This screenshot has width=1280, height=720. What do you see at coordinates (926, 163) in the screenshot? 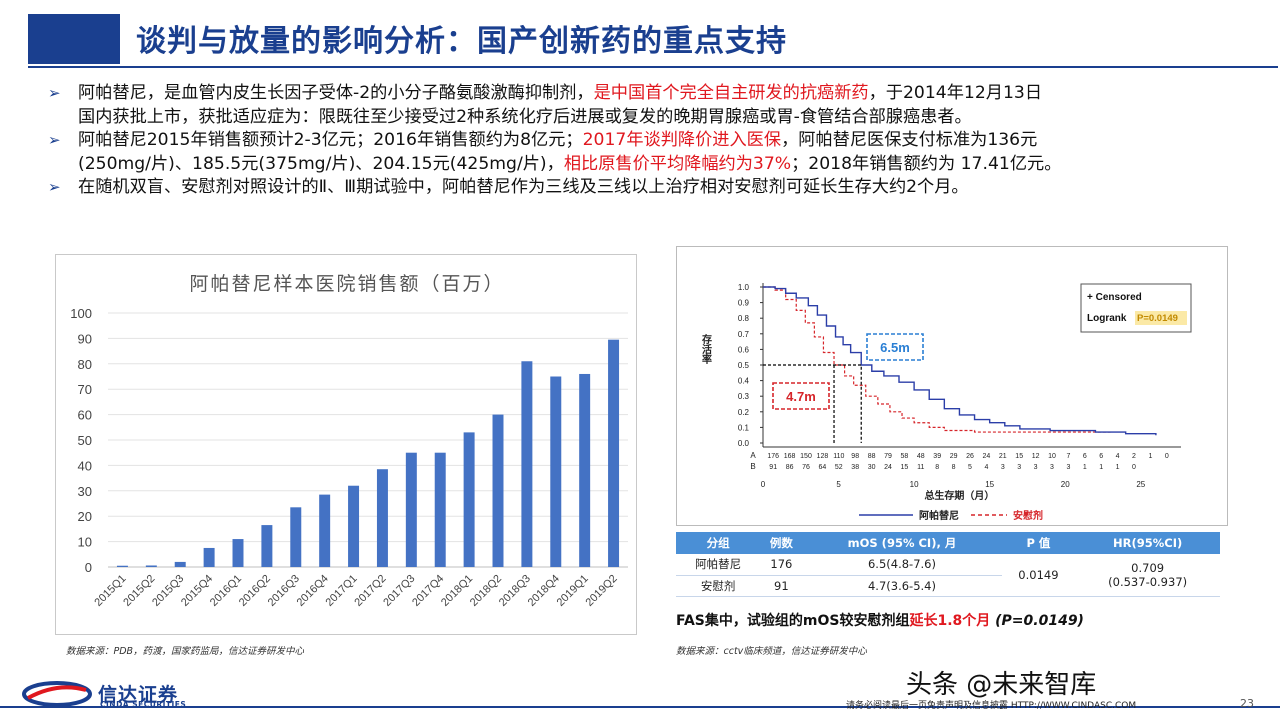
I see `bullet-text: ；2018年销售额约为 17.41亿元。` at bounding box center [926, 163].